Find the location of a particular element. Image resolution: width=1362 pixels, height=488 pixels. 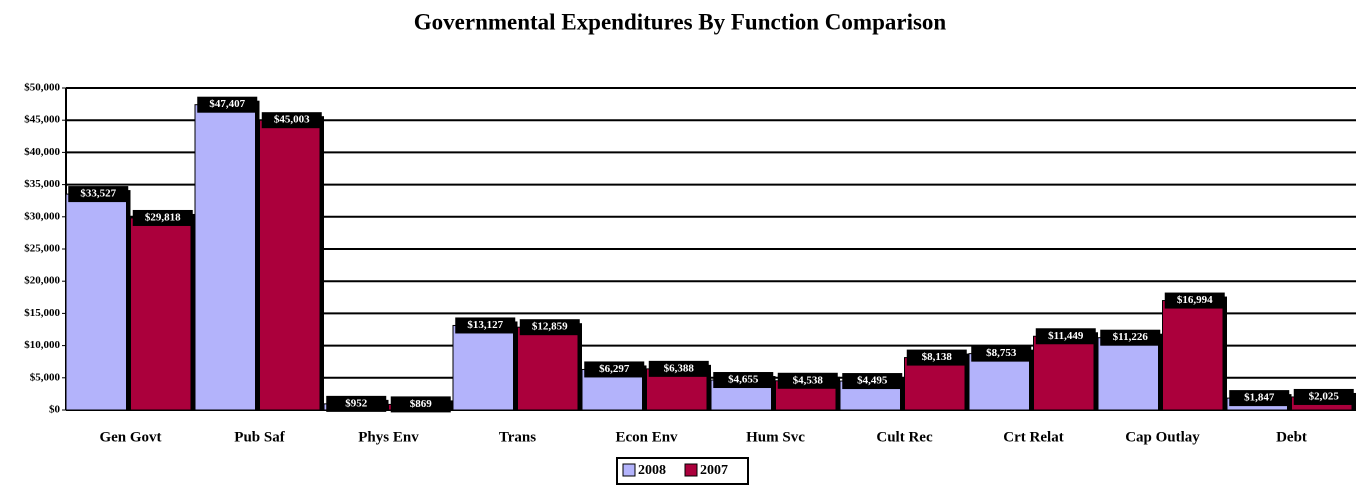

value-label: $12,859 is located at coordinates (550, 327).